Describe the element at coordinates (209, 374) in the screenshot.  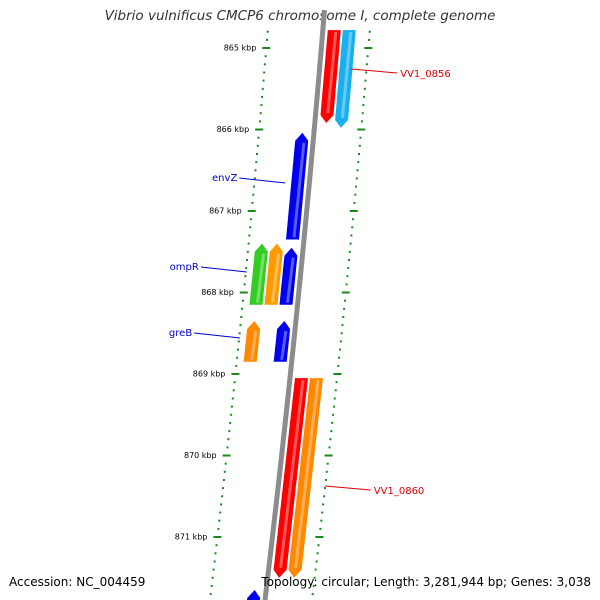
I see `tick-label: 869 kbp` at that location.